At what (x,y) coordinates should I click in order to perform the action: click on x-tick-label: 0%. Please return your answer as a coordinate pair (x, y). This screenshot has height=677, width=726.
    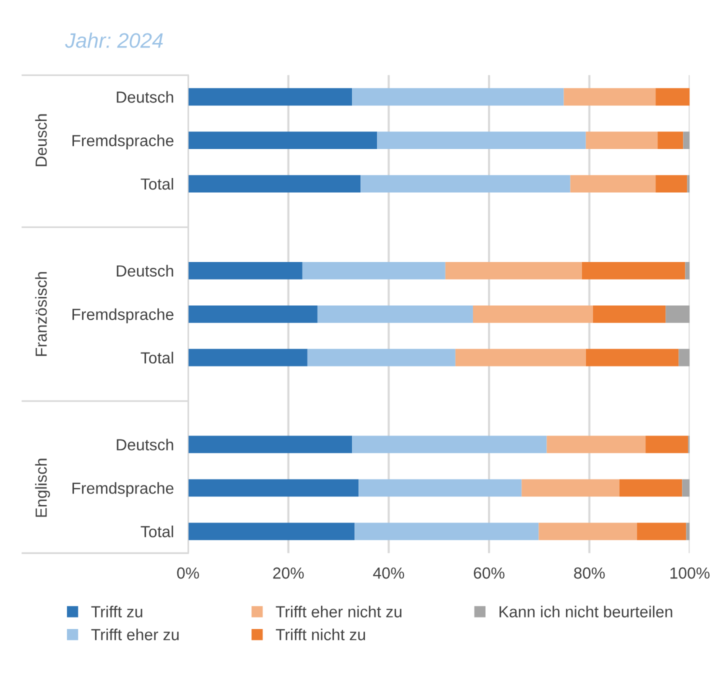
    Looking at the image, I should click on (188, 573).